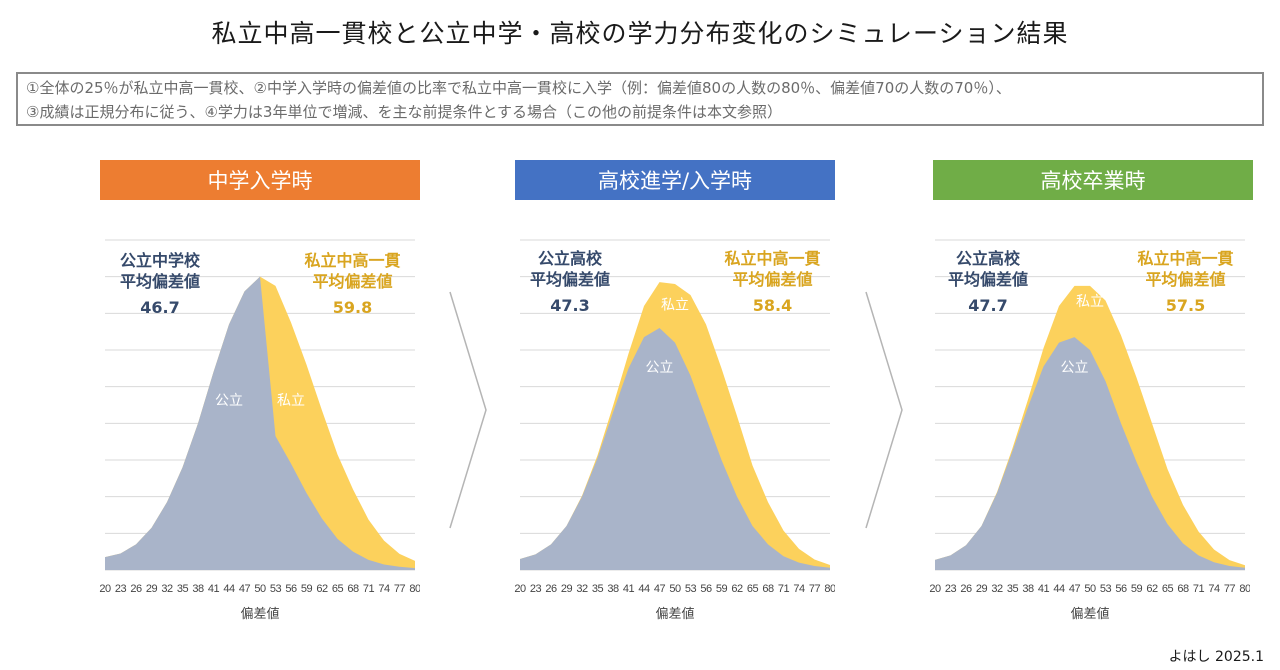  Describe the element at coordinates (570, 305) in the screenshot. I see `public-average-value: 47.3` at that location.